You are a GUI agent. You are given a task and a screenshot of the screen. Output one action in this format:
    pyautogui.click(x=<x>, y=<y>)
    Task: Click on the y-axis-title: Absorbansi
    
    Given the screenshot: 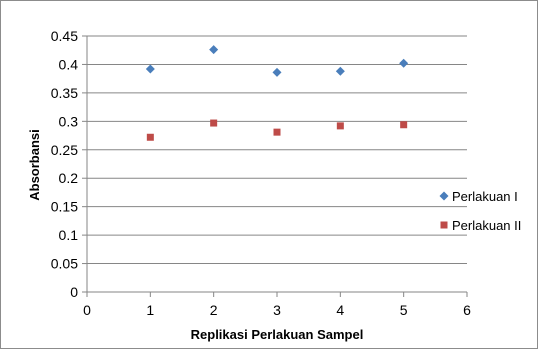 What is the action you would take?
    pyautogui.click(x=34, y=165)
    